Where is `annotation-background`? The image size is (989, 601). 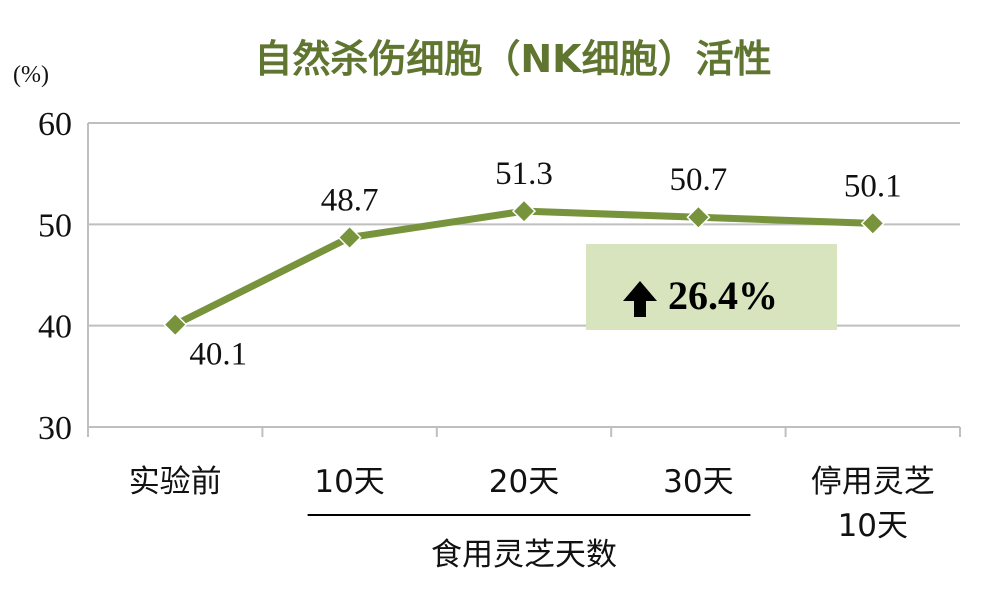 annotation-background is located at coordinates (711, 287).